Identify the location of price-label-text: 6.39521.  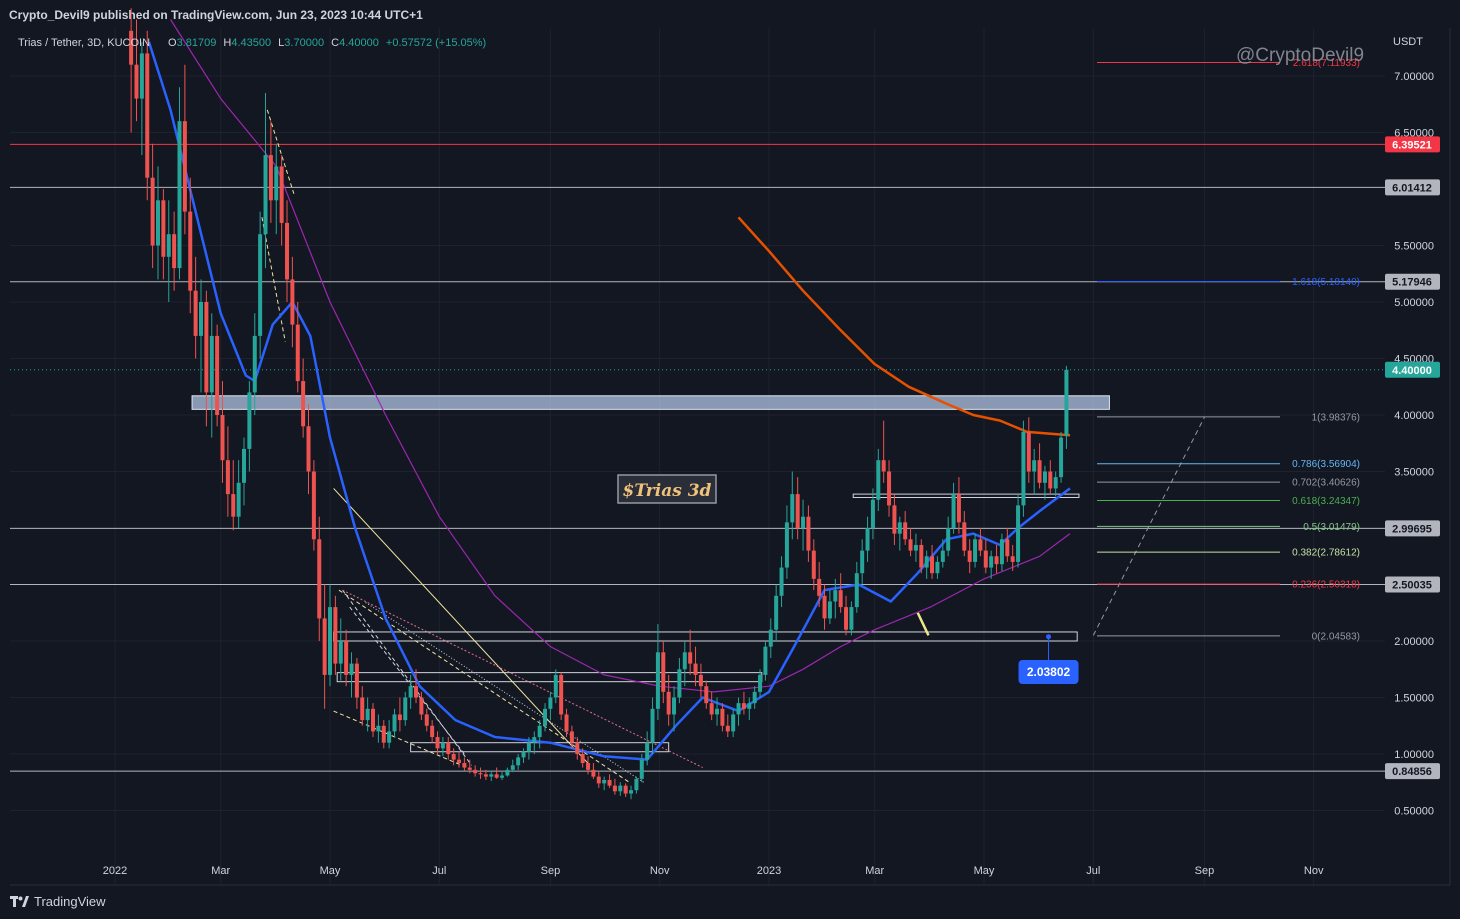
(1412, 145).